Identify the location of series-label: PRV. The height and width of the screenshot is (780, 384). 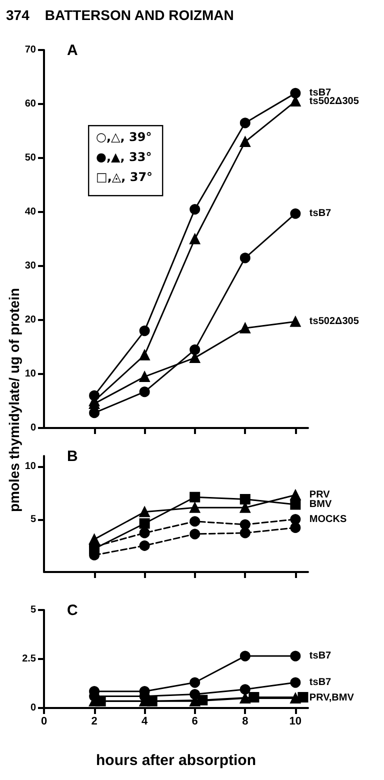
(319, 495).